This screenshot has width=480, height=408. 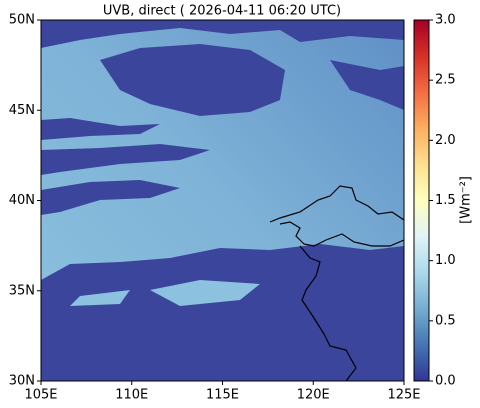 What do you see at coordinates (40, 395) in the screenshot?
I see `x-tick-label: 105E` at bounding box center [40, 395].